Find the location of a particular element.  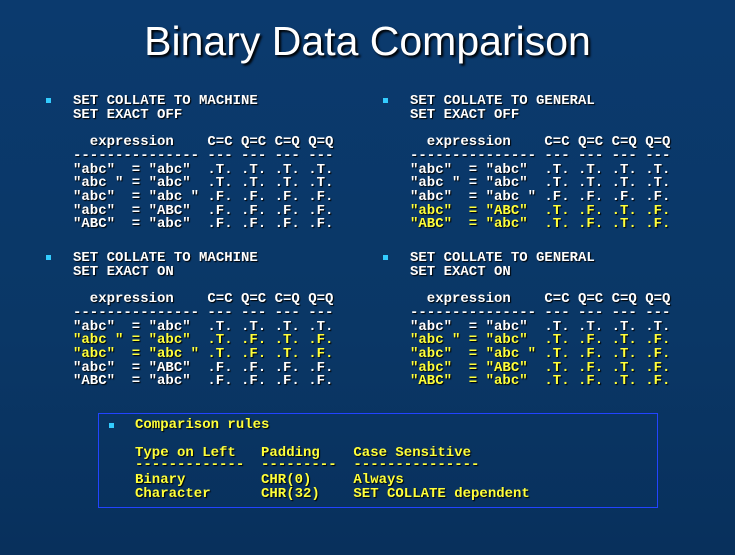

rule-cell: Character is located at coordinates (173, 493).